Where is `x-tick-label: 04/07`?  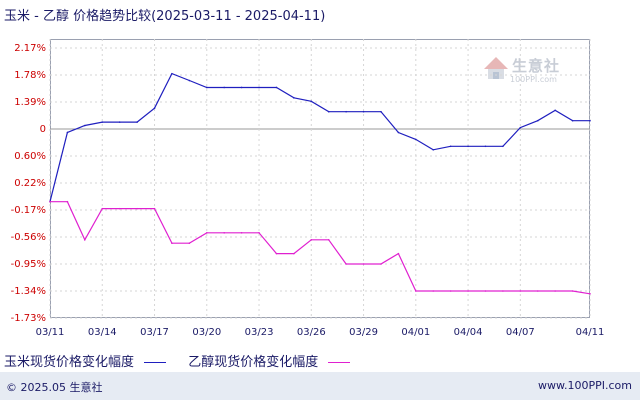
x-tick-label: 04/07 is located at coordinates (520, 332).